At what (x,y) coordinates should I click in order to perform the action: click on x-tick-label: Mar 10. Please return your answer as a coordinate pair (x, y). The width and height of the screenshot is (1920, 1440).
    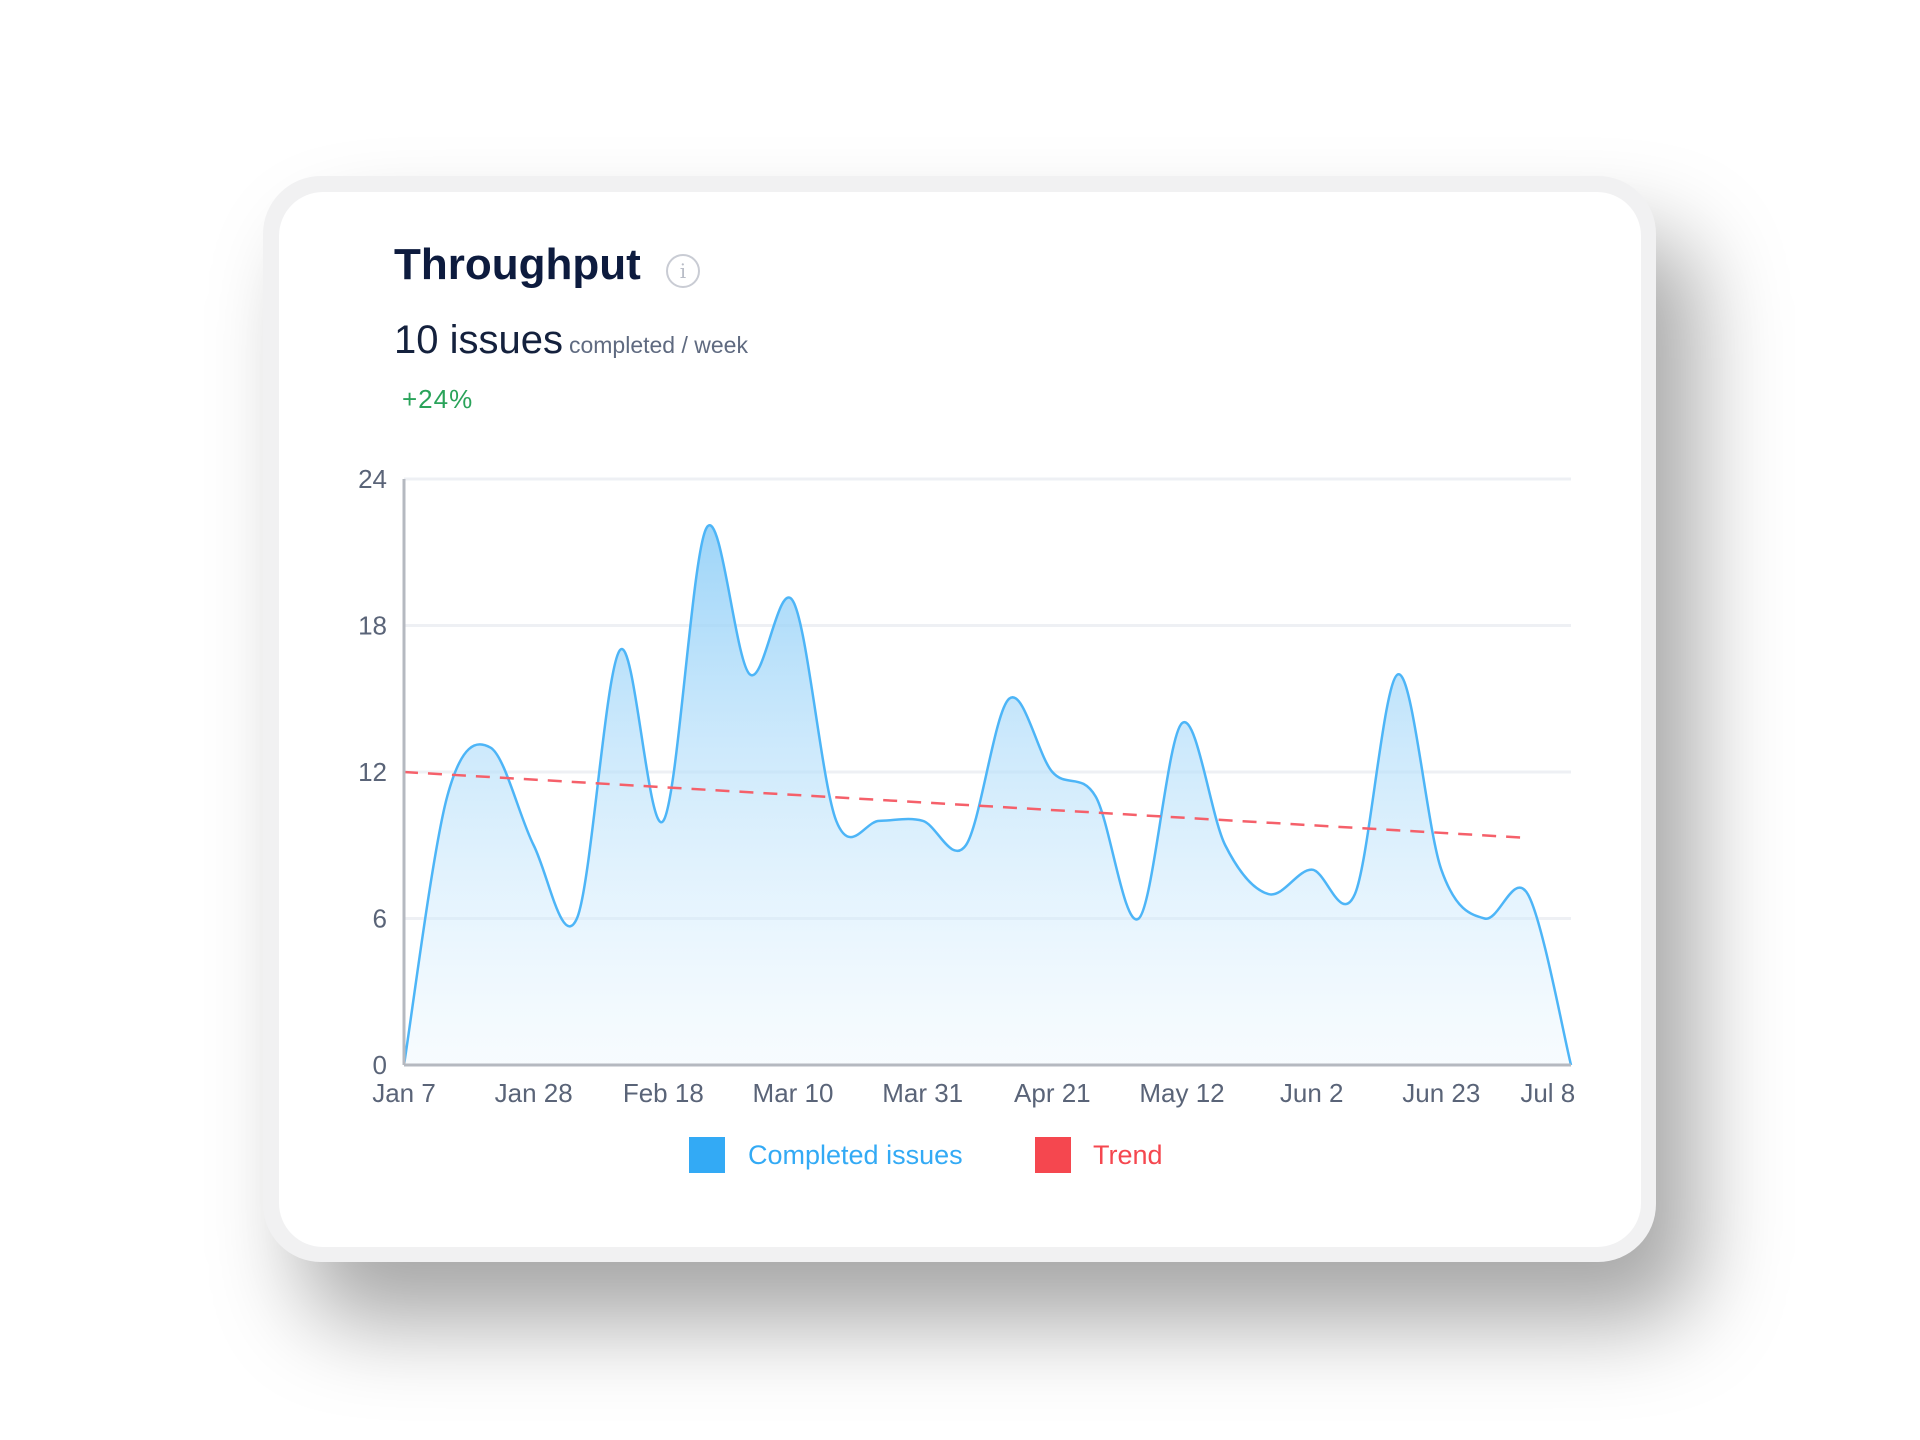
    Looking at the image, I should click on (793, 1093).